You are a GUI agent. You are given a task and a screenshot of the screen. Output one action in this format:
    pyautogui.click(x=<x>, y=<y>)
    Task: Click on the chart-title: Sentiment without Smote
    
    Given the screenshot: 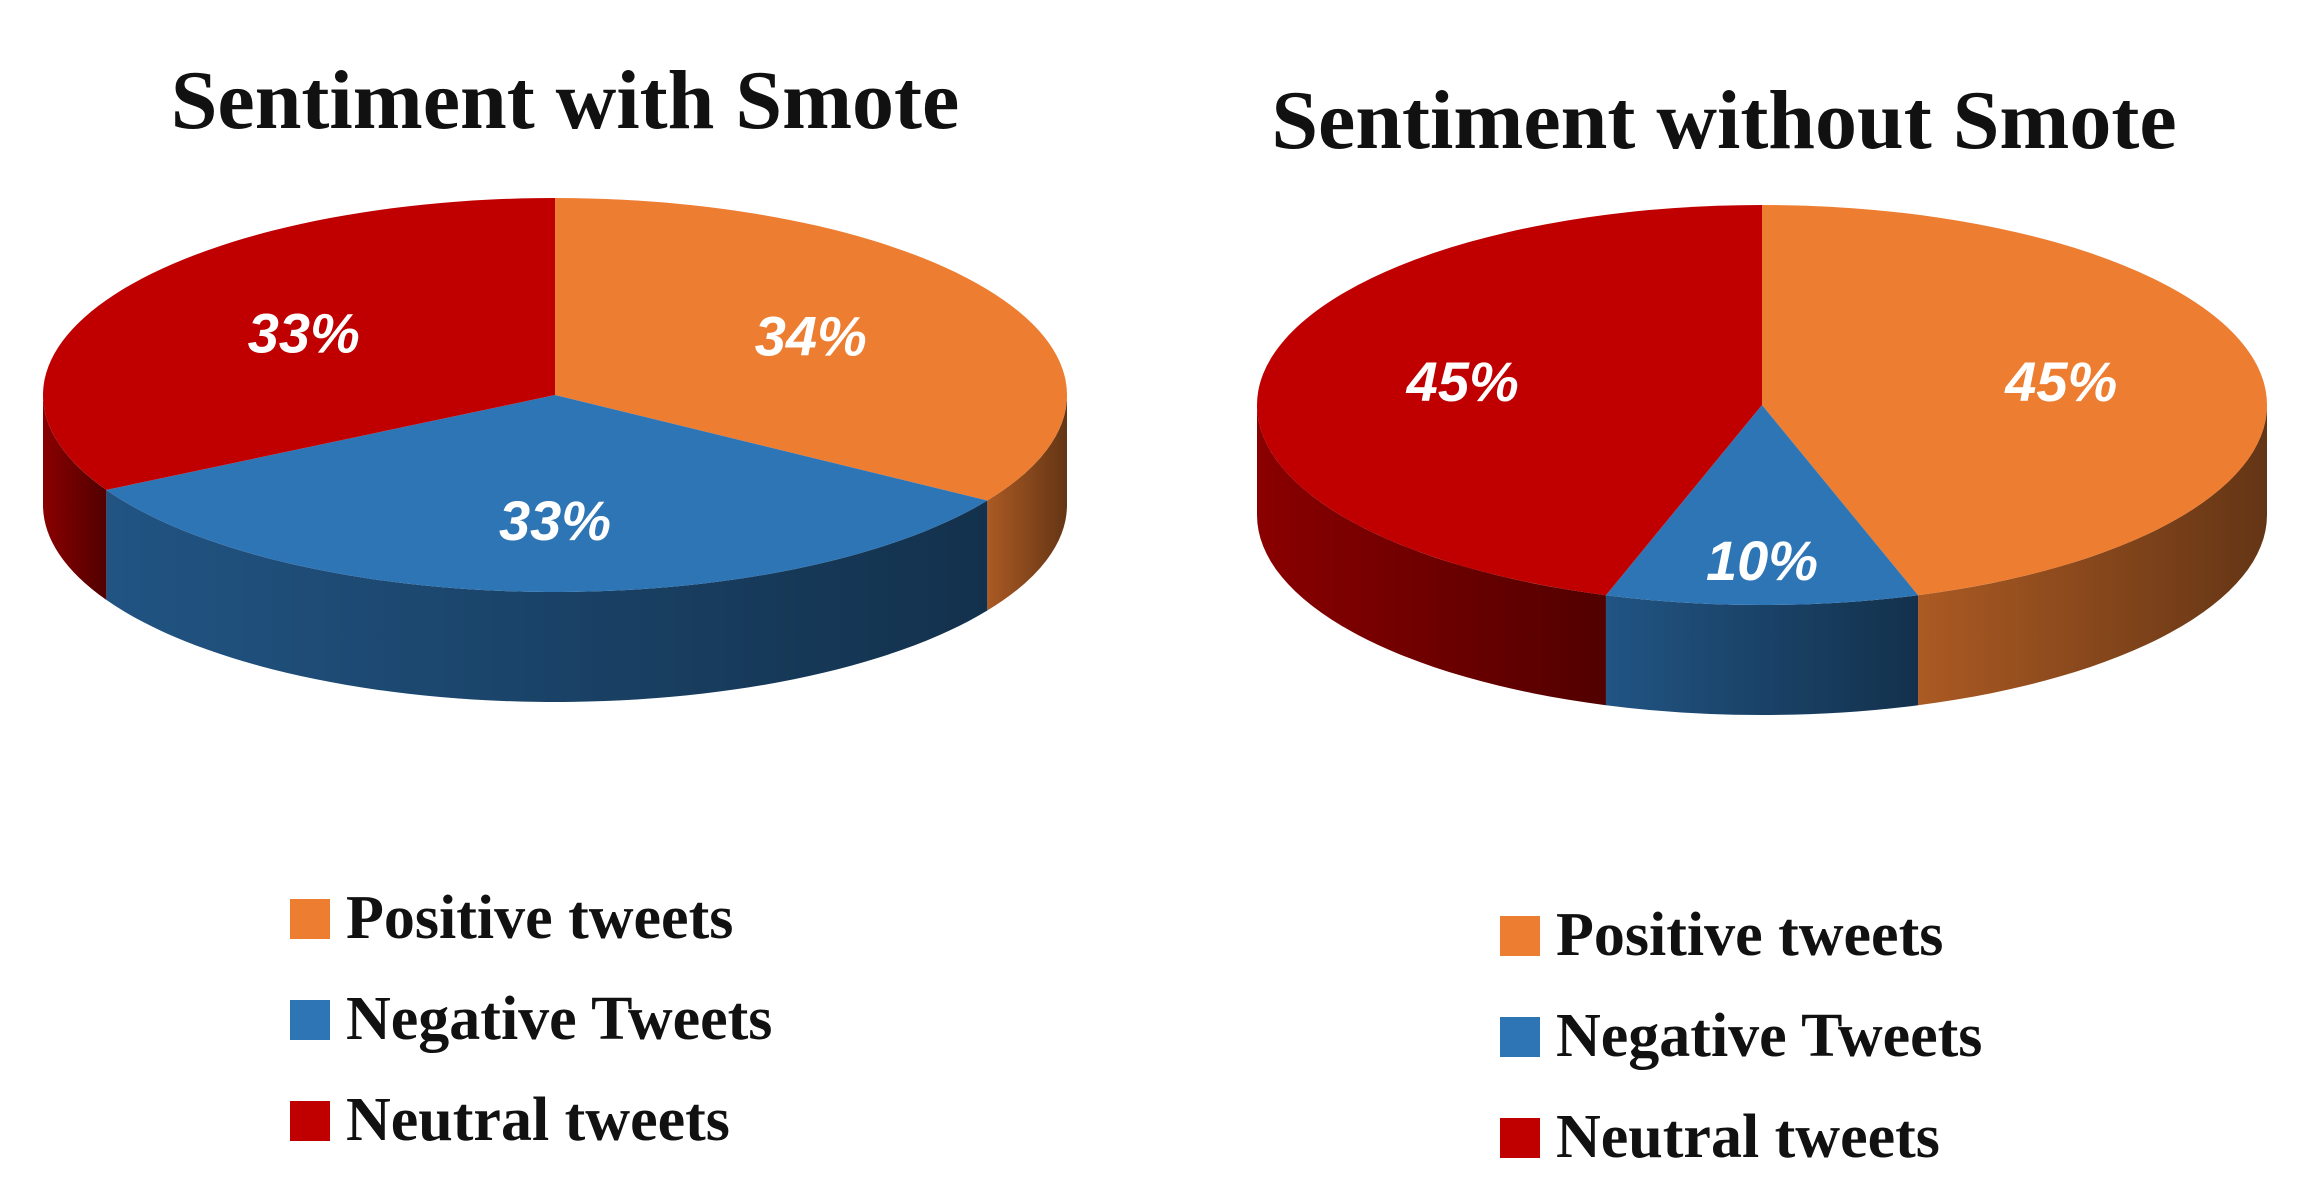 What is the action you would take?
    pyautogui.click(x=1724, y=120)
    